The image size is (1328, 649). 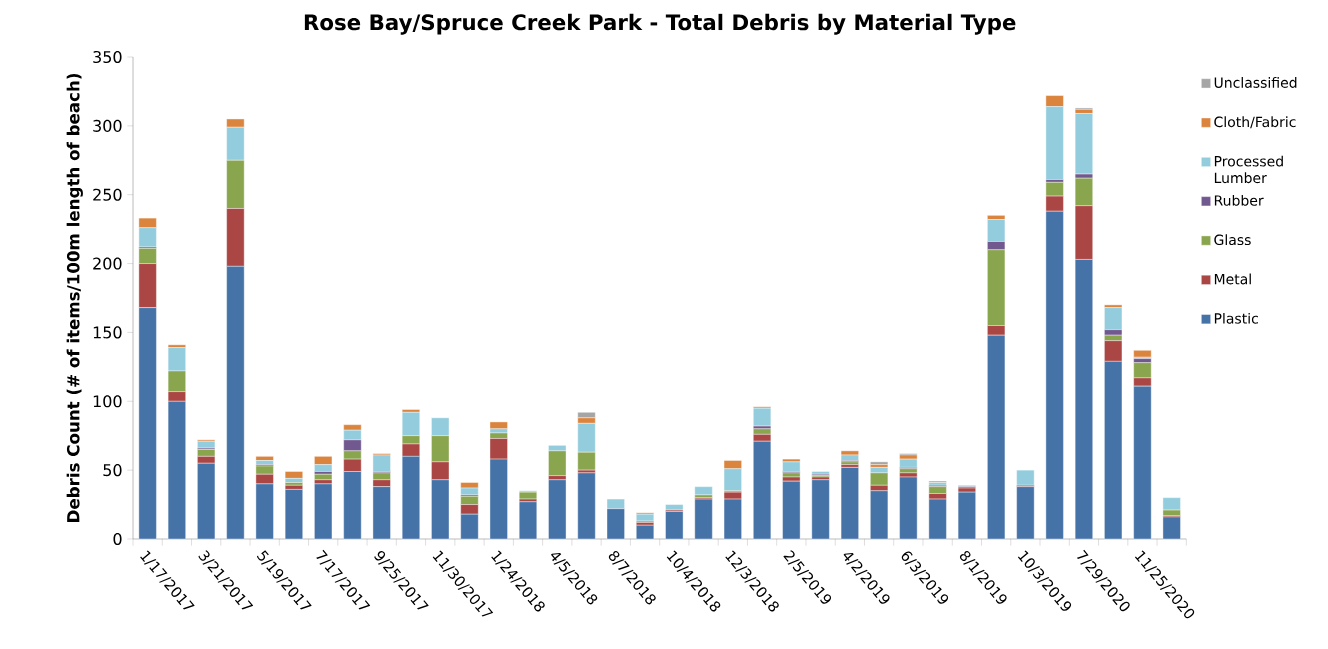 I want to click on y-tick-label: 150, so click(x=107, y=332).